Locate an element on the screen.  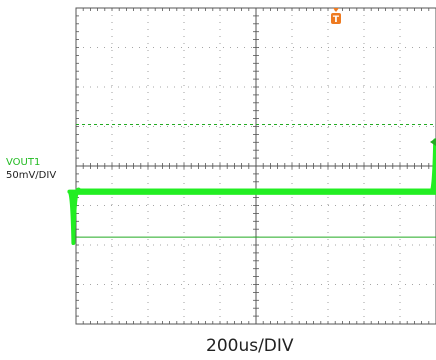
scope-markers: T is located at coordinates (383, 77).